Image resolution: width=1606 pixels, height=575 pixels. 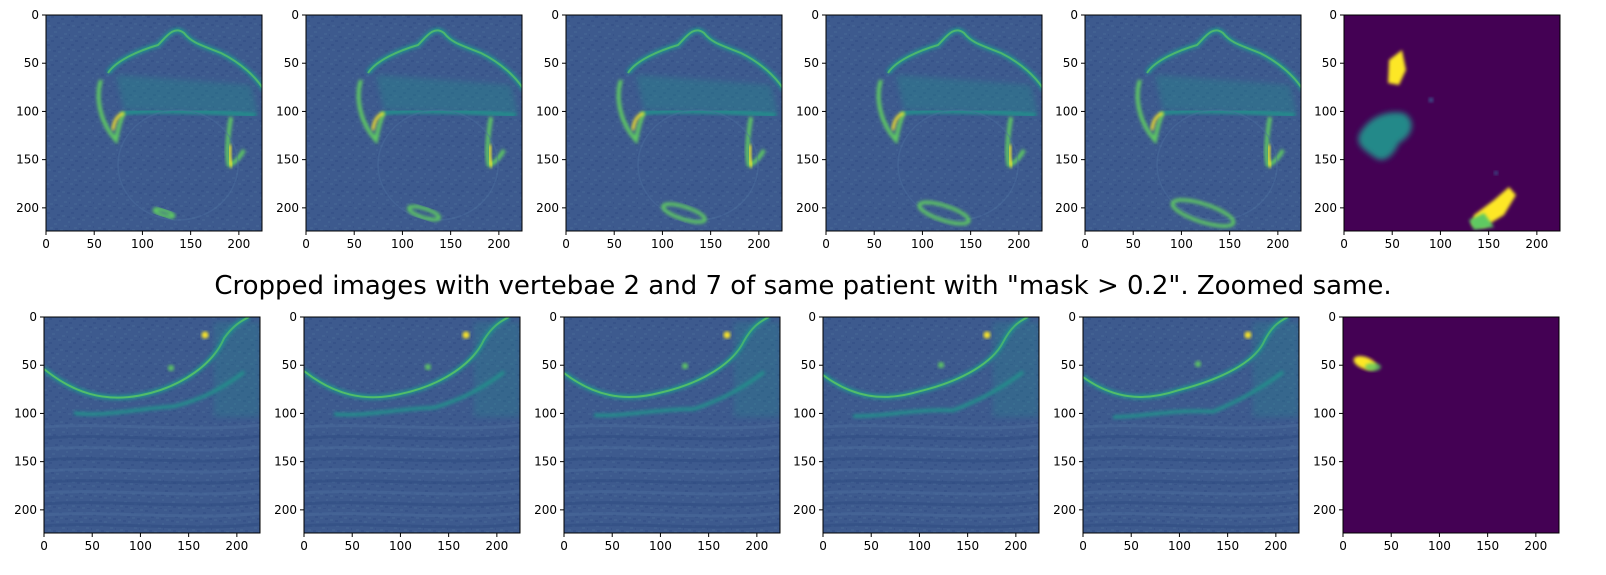 I want to click on vertebra-7-ct-slice-panel-2: 0 50 100 150 200 0 50 100 150 200, so click(x=412, y=425).